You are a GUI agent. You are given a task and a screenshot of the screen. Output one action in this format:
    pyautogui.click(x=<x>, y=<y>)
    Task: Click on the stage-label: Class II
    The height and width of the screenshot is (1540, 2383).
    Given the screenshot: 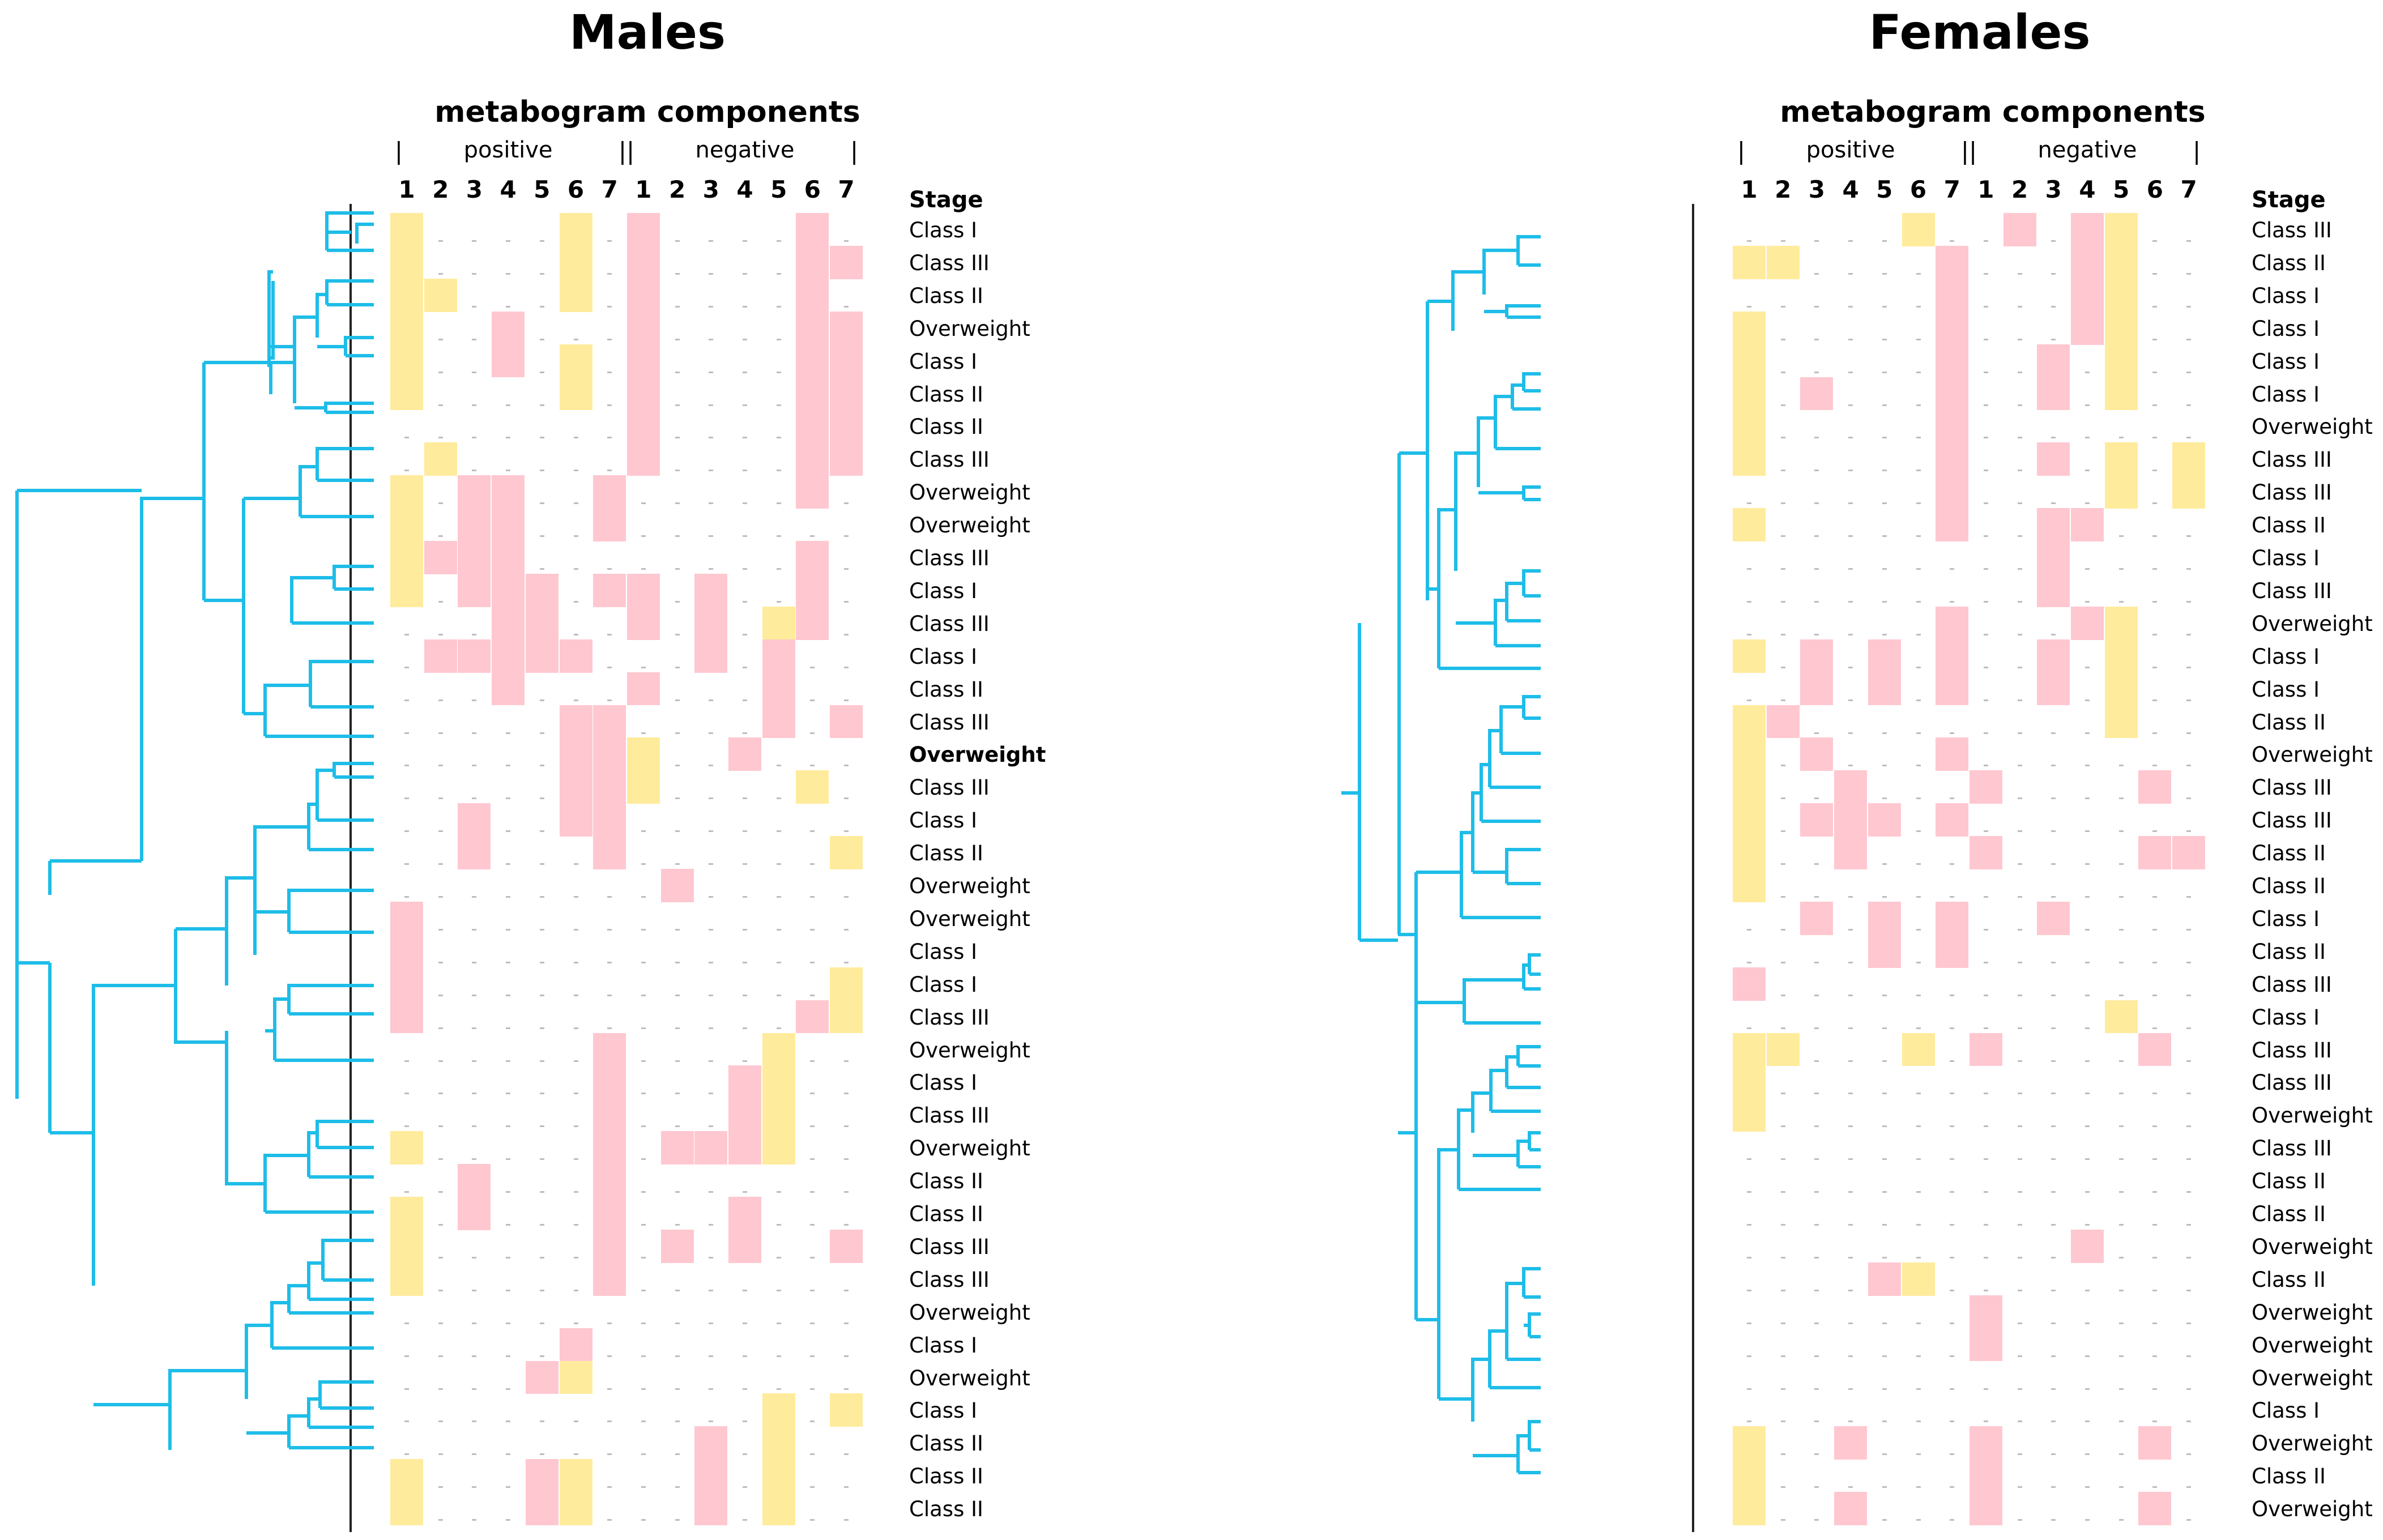 What is the action you would take?
    pyautogui.click(x=946, y=295)
    